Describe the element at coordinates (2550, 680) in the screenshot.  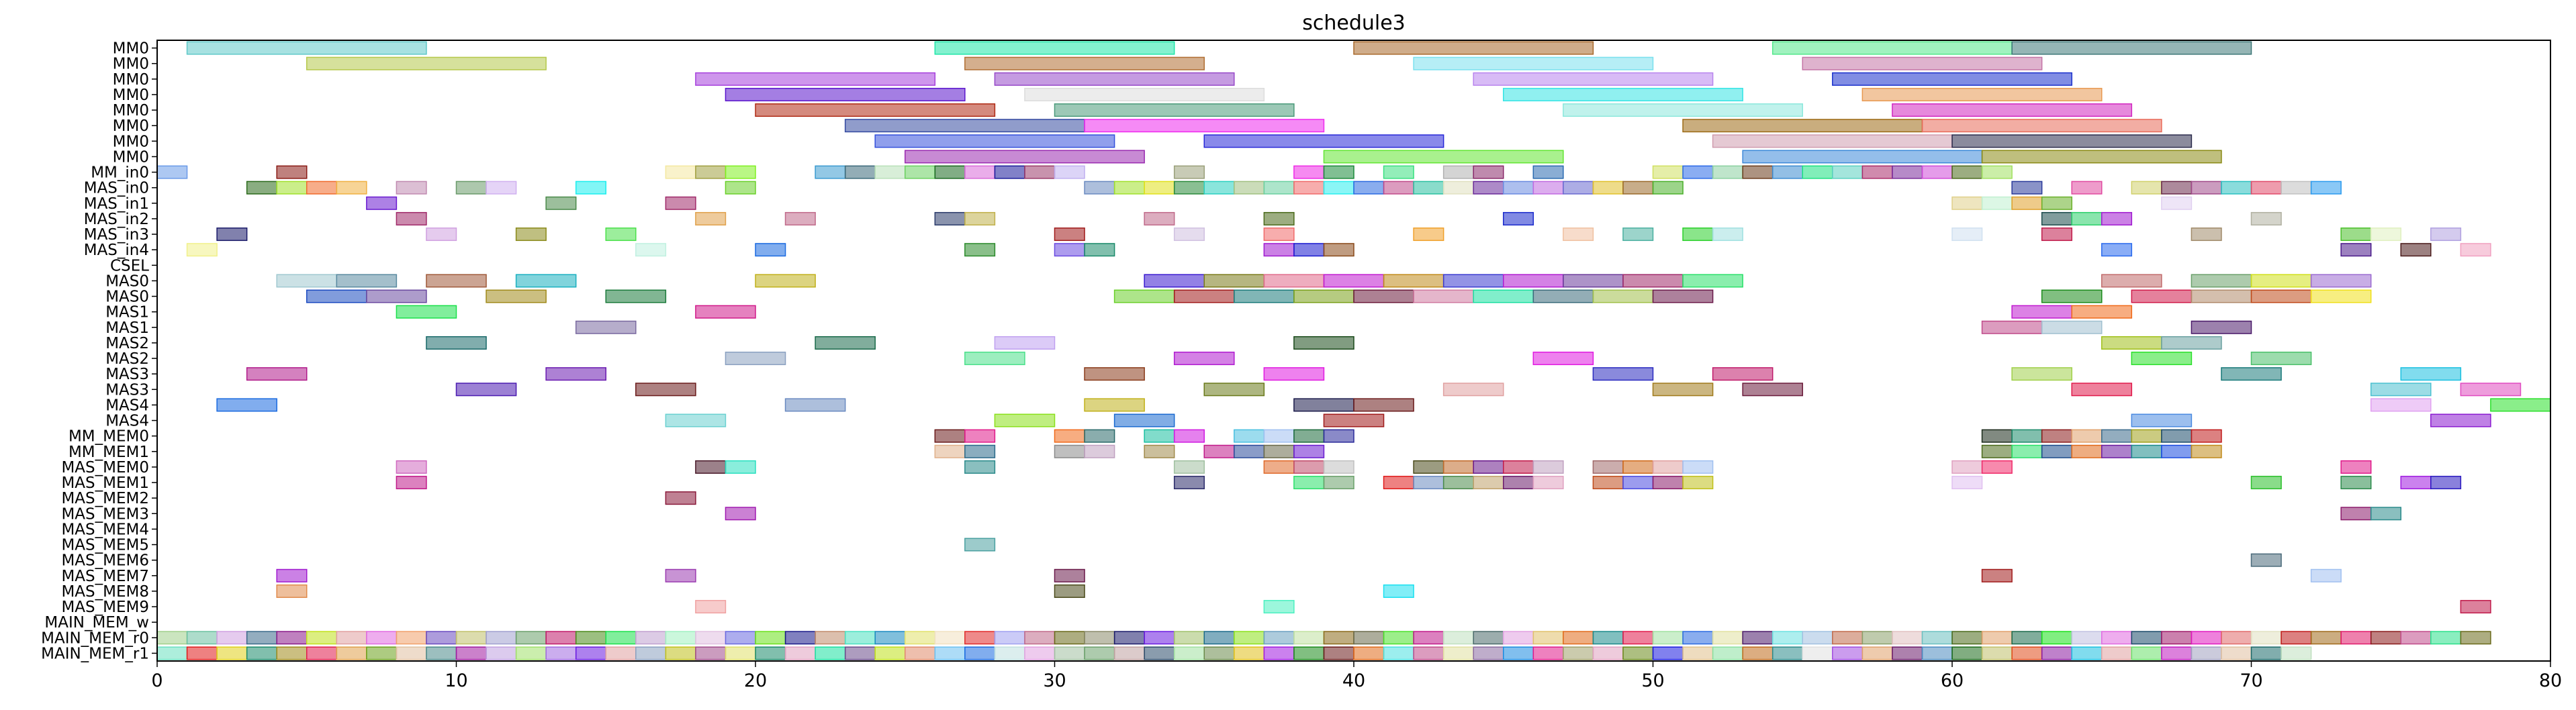
I see `x-tick-label: 80` at that location.